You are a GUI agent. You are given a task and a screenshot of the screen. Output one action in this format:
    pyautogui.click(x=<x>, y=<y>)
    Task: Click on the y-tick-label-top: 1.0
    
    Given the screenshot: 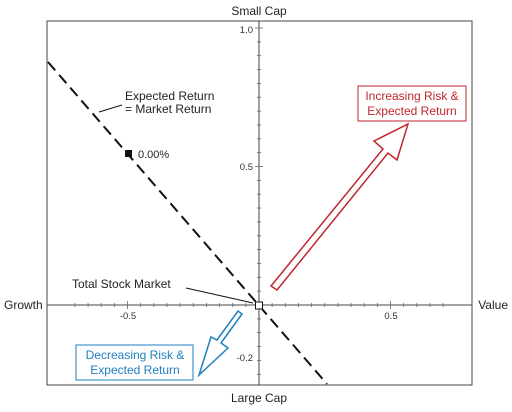 What is the action you would take?
    pyautogui.click(x=246, y=30)
    